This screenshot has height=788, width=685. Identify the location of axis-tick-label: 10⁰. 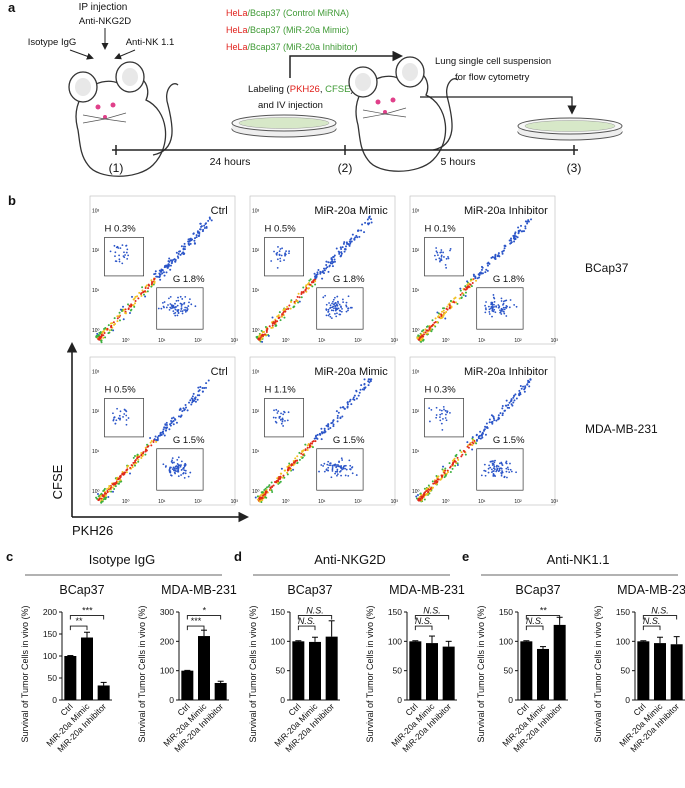
(446, 502).